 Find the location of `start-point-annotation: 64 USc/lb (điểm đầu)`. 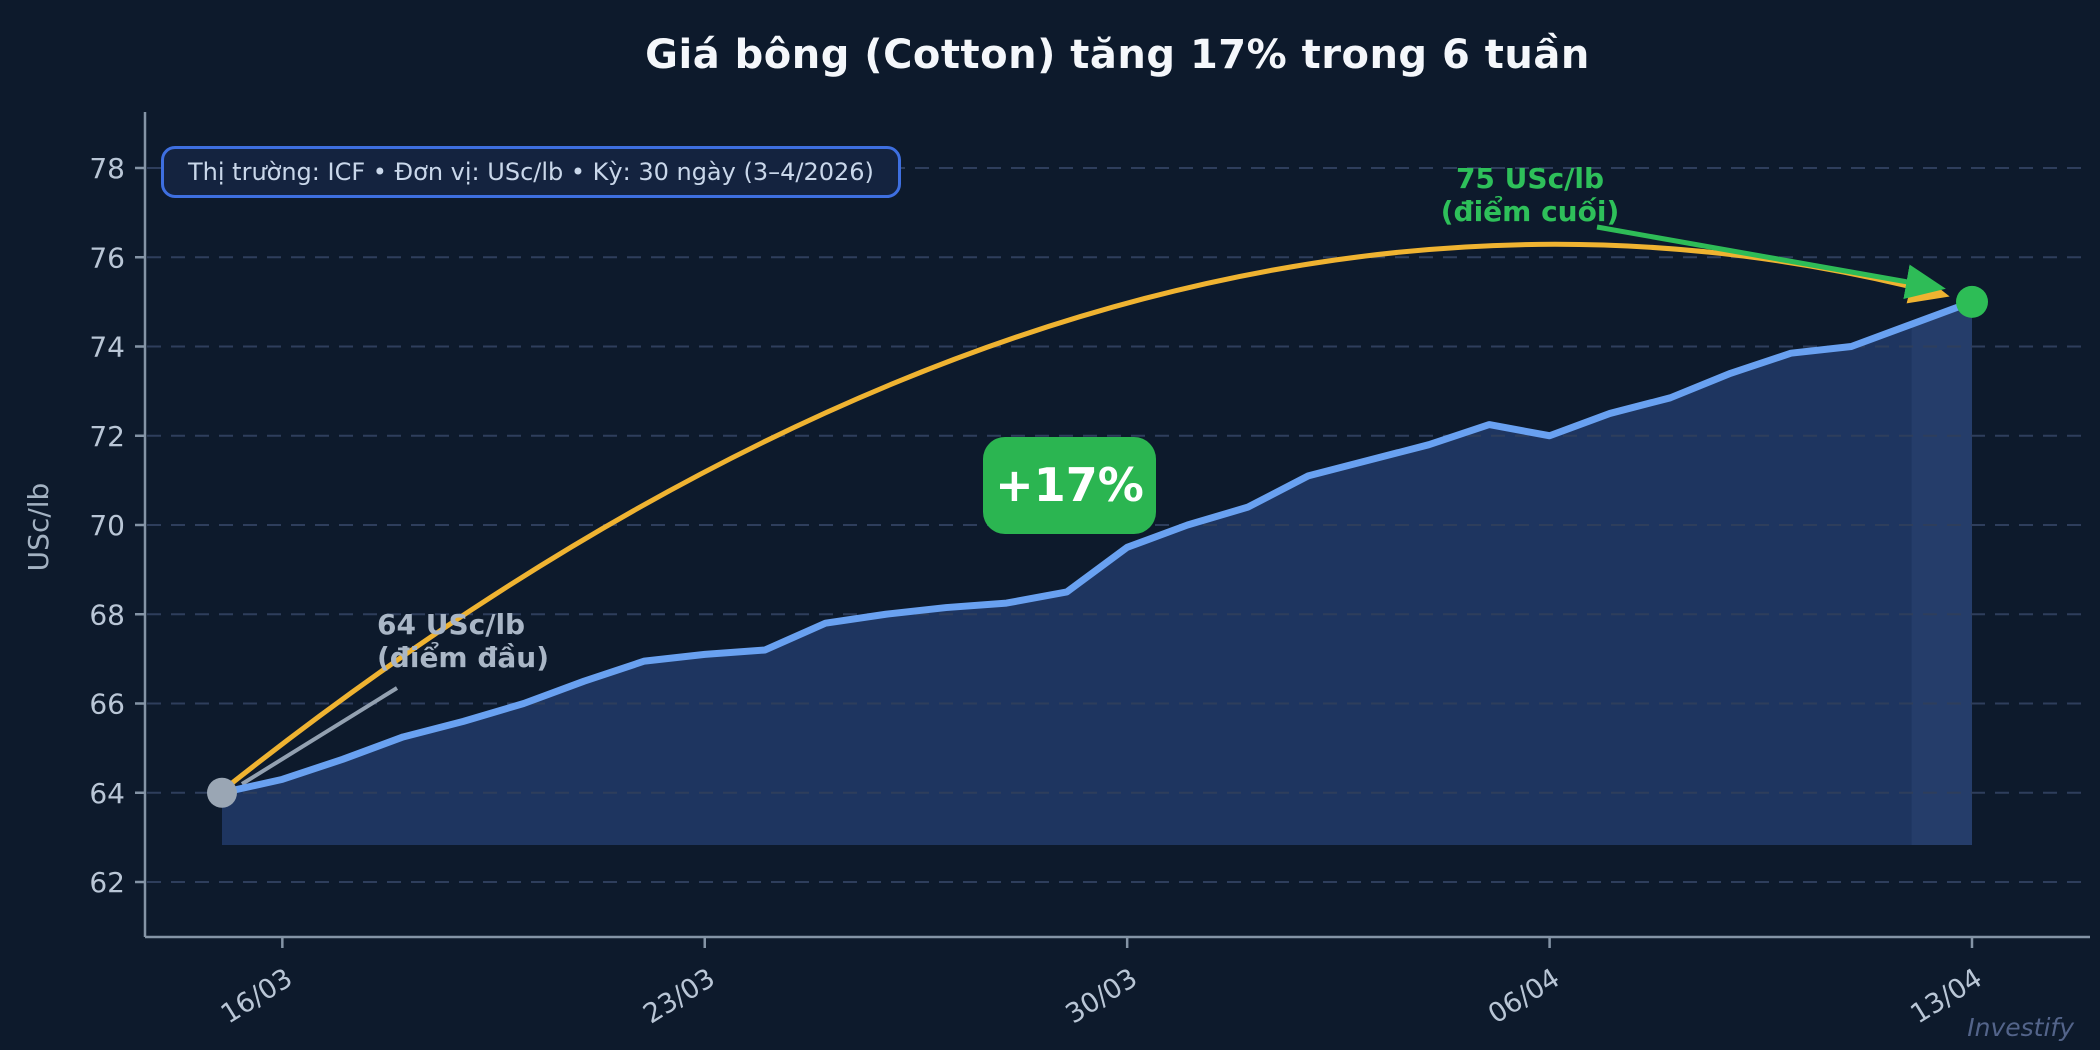

start-point-annotation: 64 USc/lb (điểm đầu) is located at coordinates (463, 641).